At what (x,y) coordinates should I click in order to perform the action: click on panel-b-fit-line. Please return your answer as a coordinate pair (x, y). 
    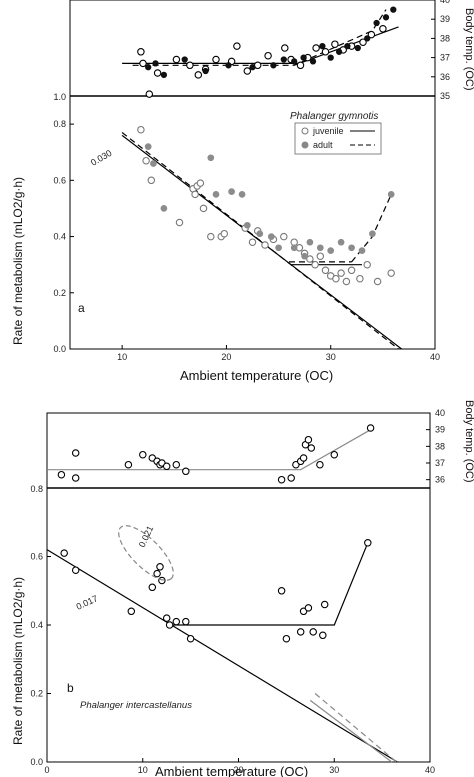
    Looking at the image, I should click on (270, 584).